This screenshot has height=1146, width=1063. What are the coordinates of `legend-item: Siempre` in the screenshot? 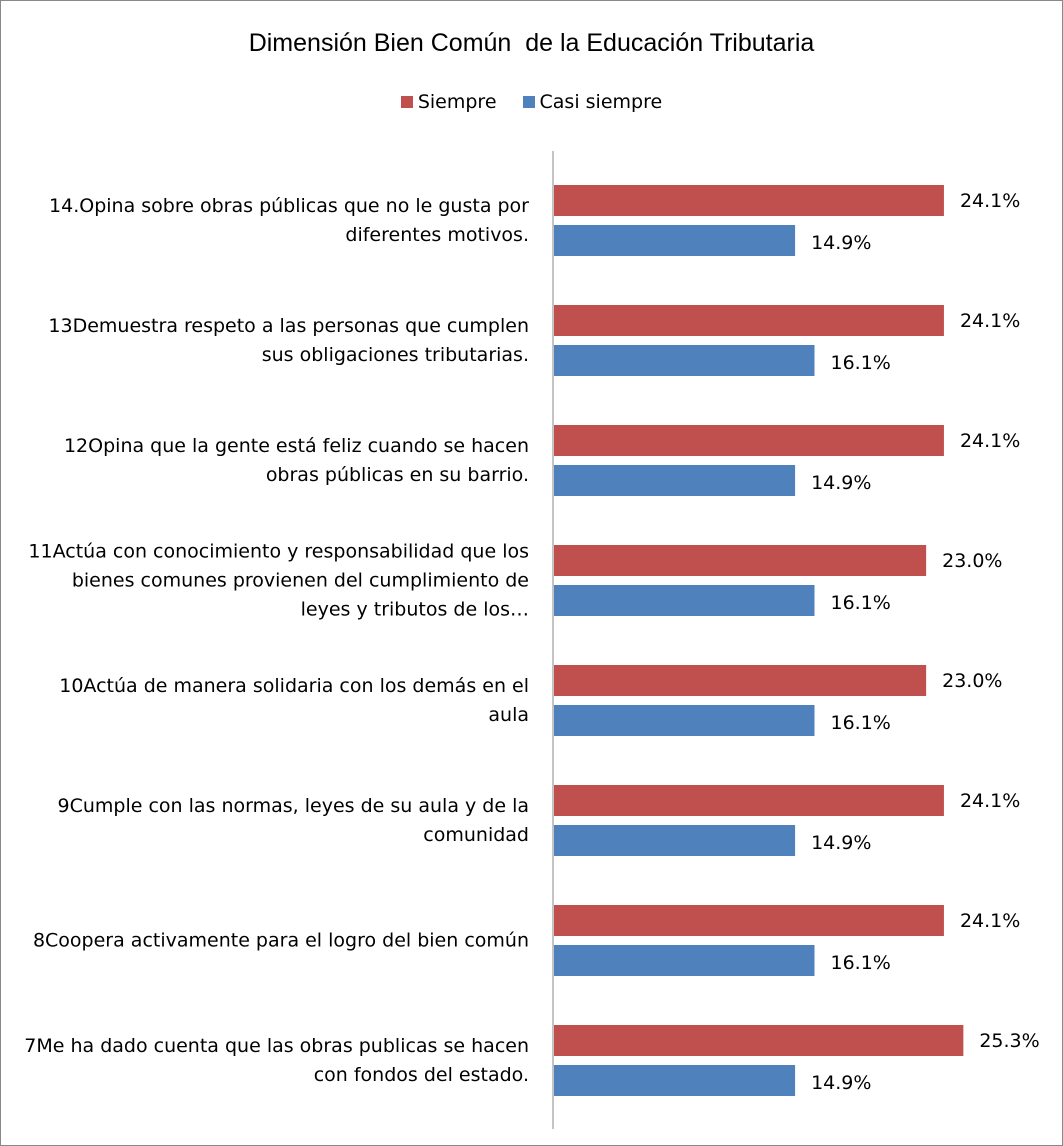 It's located at (448, 102).